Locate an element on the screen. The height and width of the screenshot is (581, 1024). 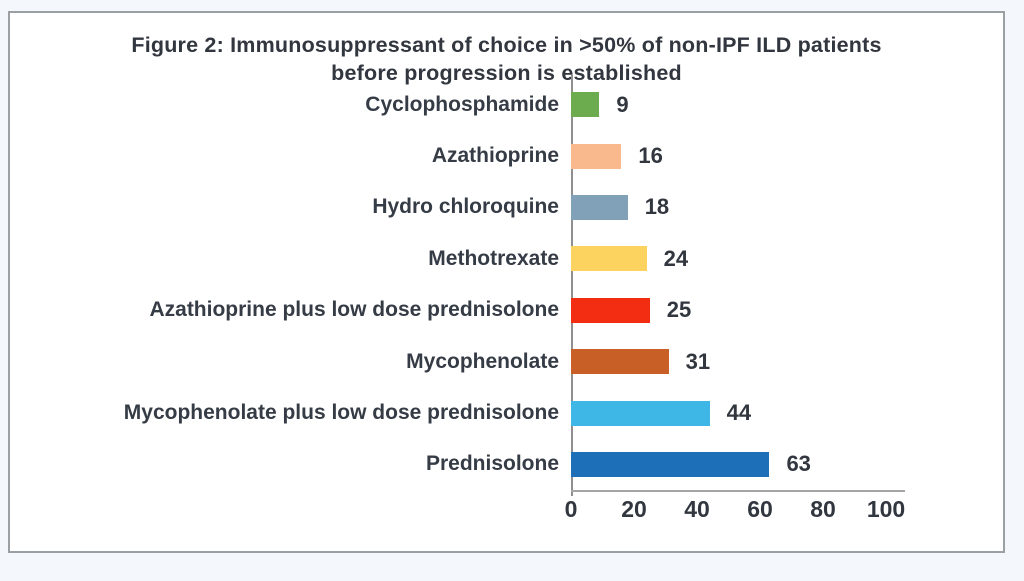
x-axis-tick-label: 0 is located at coordinates (571, 509).